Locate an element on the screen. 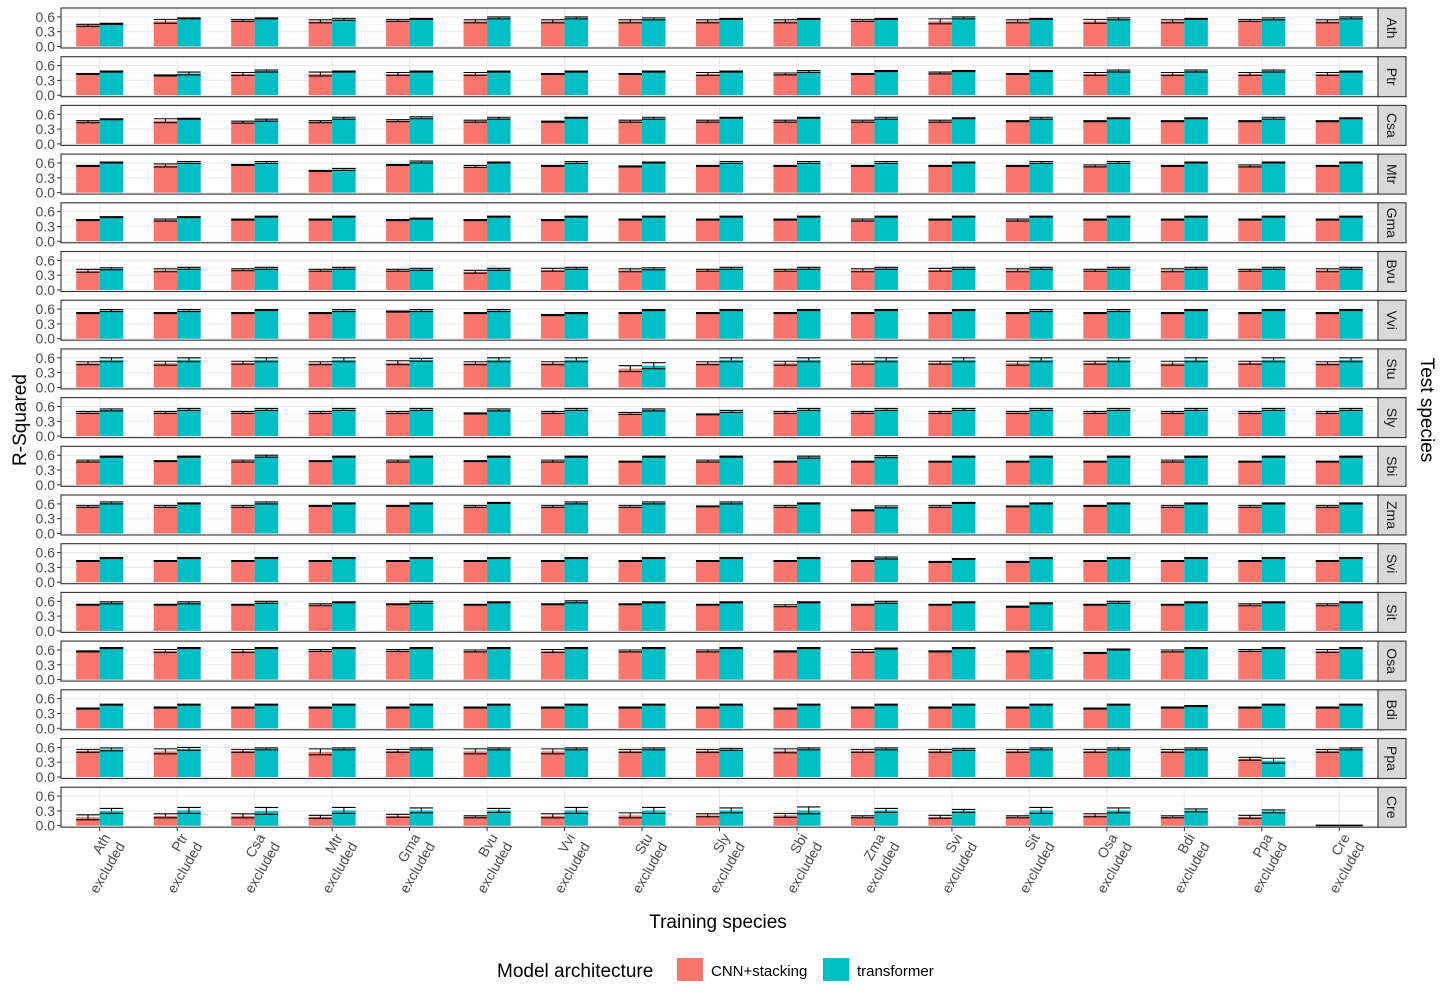 This screenshot has width=1450, height=996. error-bar-transformer-cre-vvi is located at coordinates (576, 810).